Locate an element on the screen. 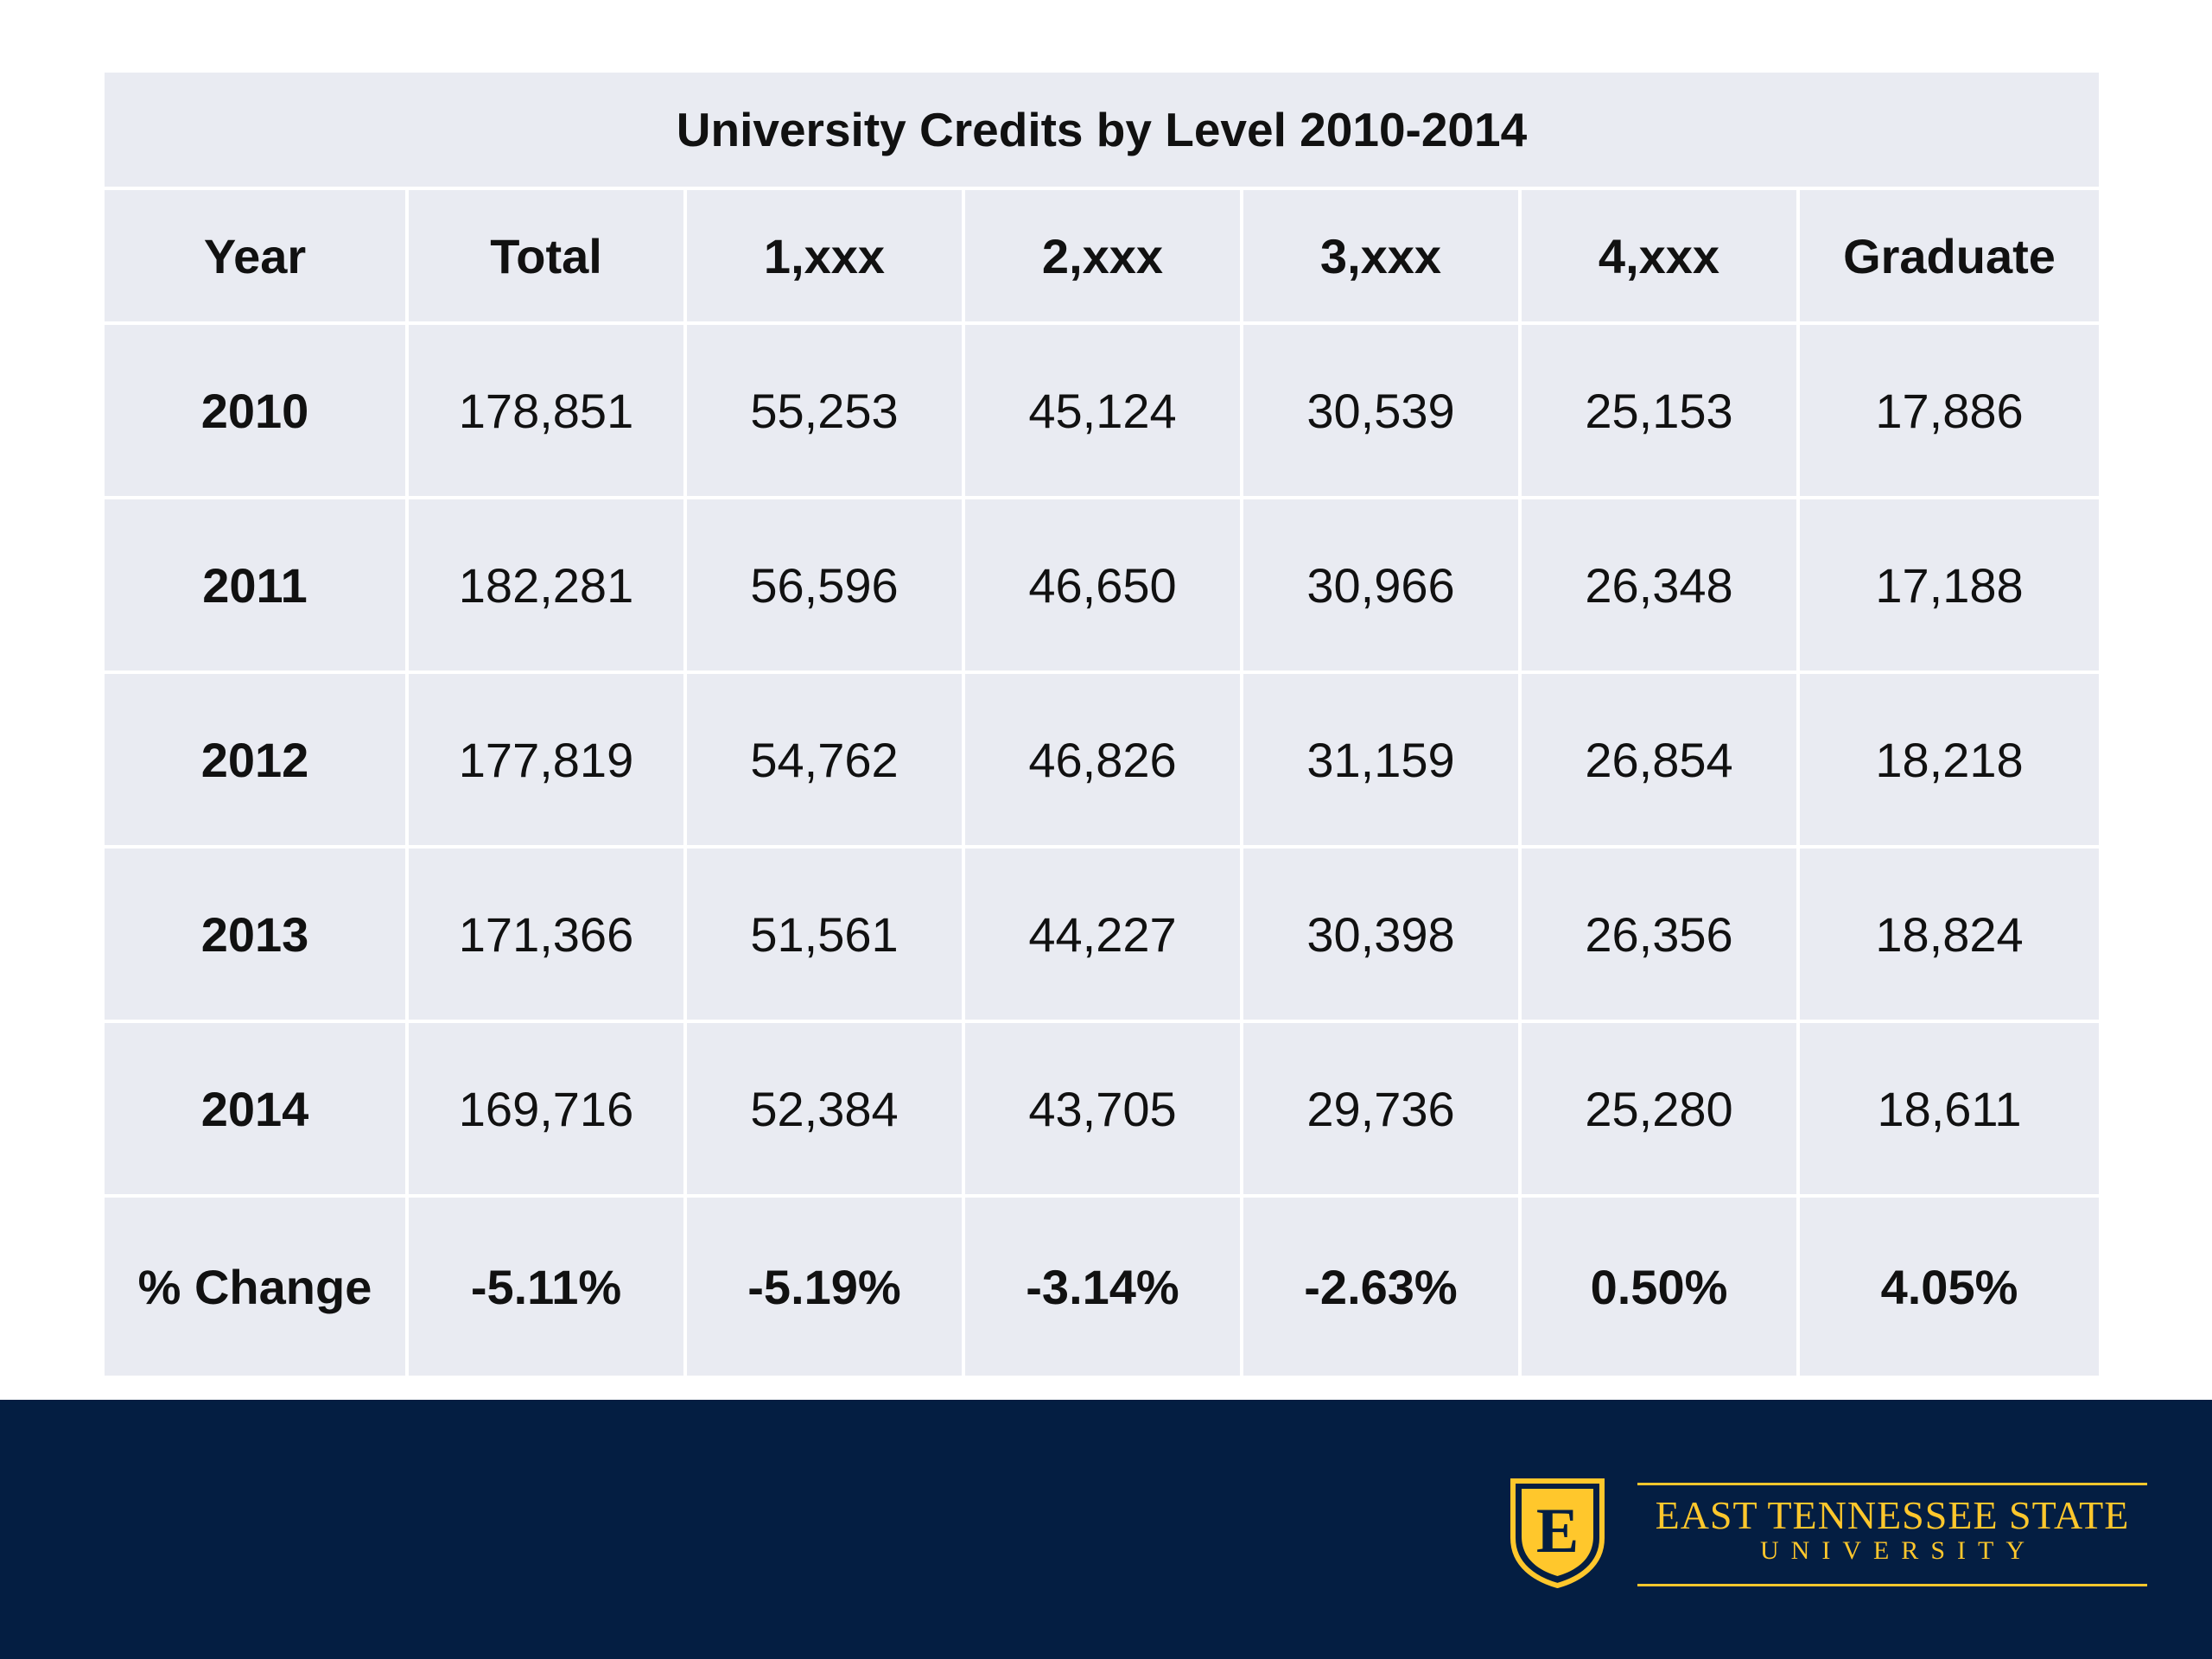 The image size is (2212, 1659). level-2xxx-cell: 43,705 is located at coordinates (1102, 1109).